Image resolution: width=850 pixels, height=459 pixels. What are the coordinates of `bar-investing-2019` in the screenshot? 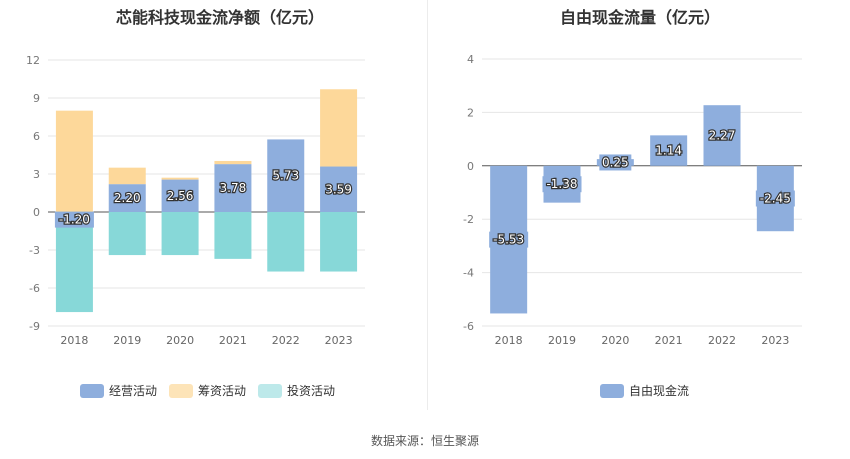 It's located at (127, 234).